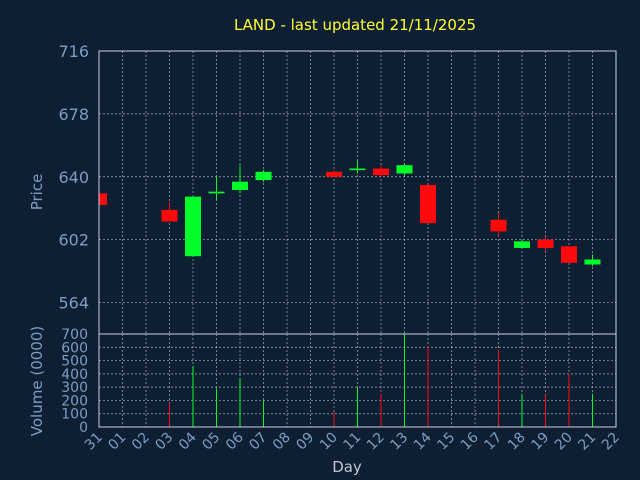 Image resolution: width=640 pixels, height=480 pixels. Describe the element at coordinates (74, 348) in the screenshot. I see `volume-tick-label: 600` at that location.